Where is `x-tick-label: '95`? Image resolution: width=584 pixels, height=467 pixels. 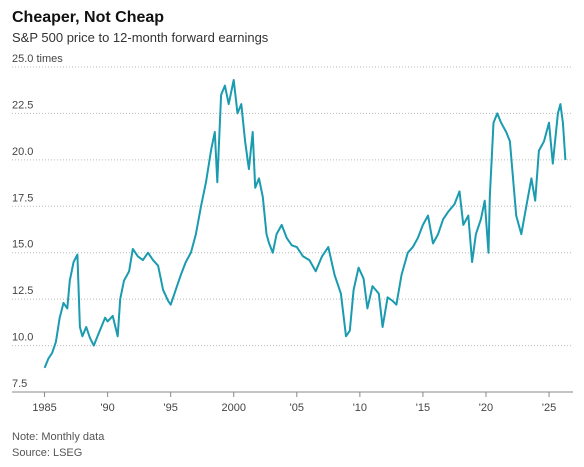
x-tick-label: '95 is located at coordinates (171, 408).